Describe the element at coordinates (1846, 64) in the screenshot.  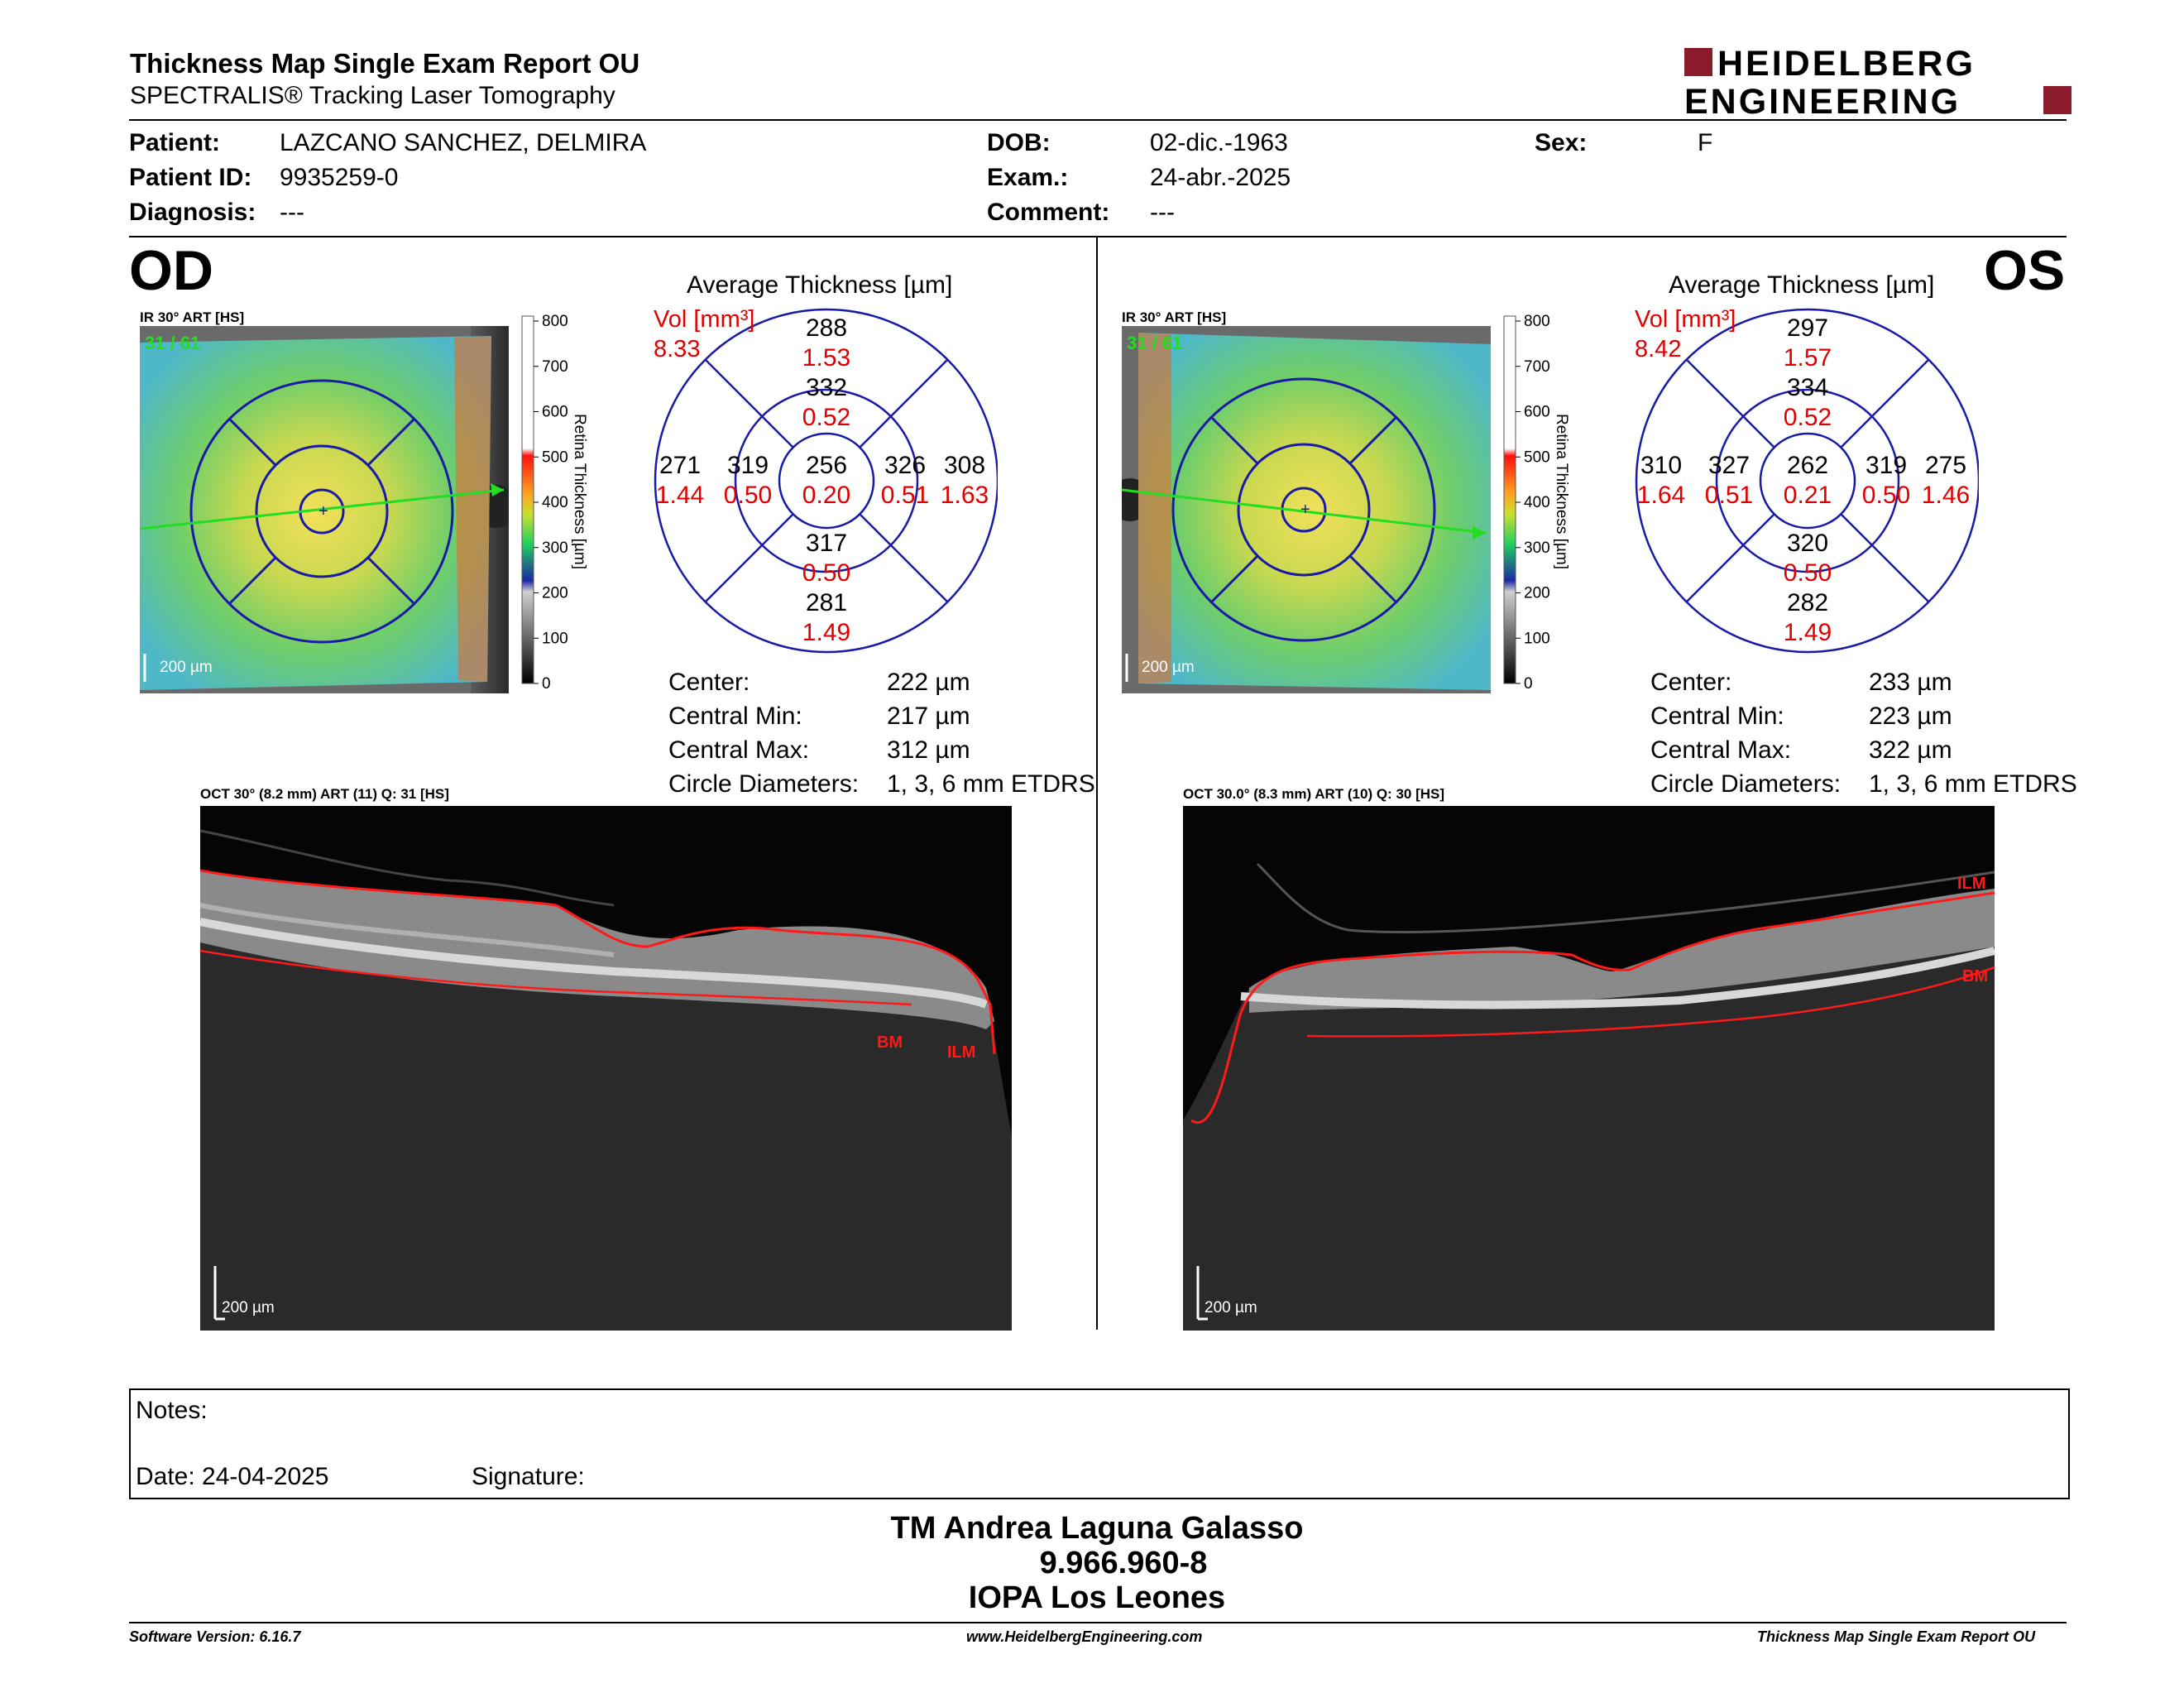
I see `logo-line1: HEIDELBERG` at that location.